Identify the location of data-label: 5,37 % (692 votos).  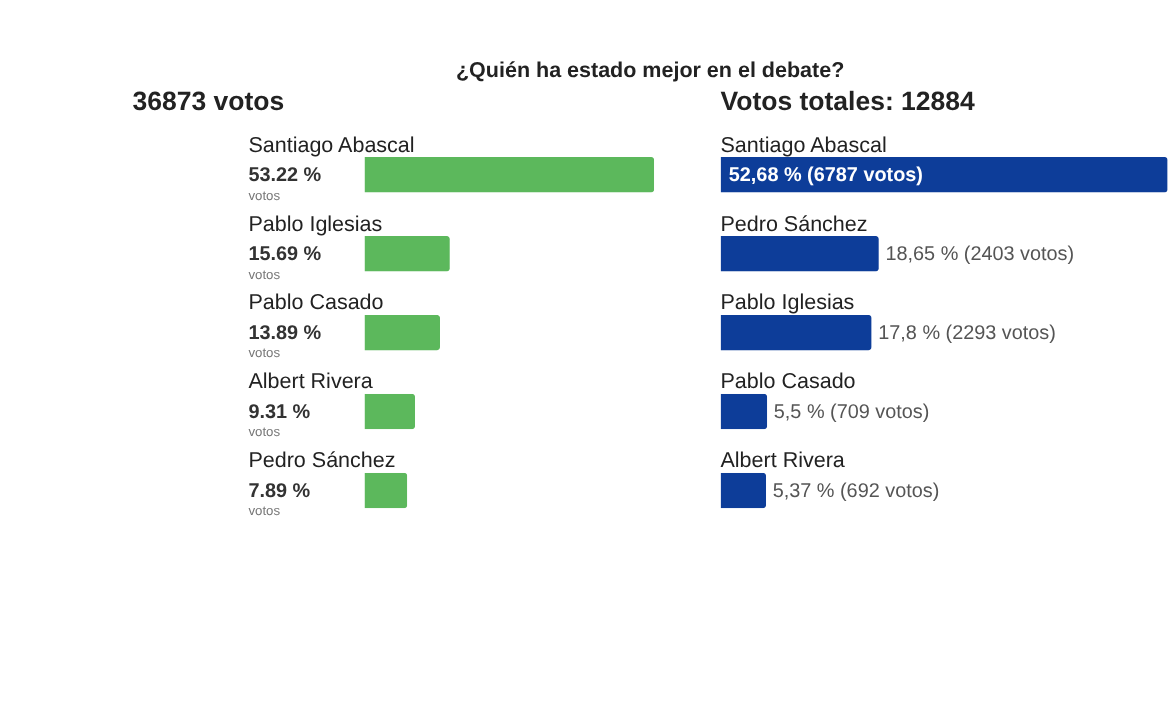
(856, 492).